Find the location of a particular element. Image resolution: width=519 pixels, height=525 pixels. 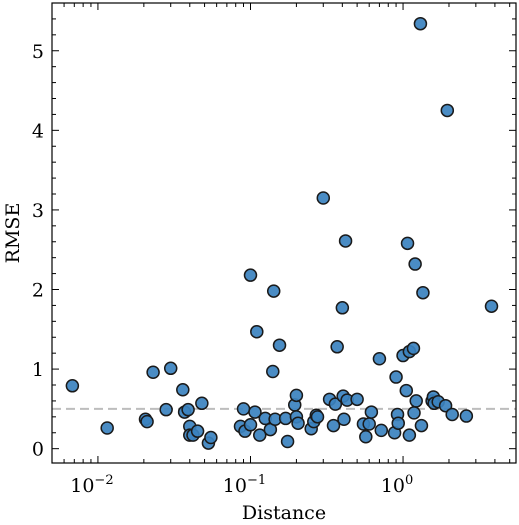

y-tick-label: 3 is located at coordinates (38, 211).